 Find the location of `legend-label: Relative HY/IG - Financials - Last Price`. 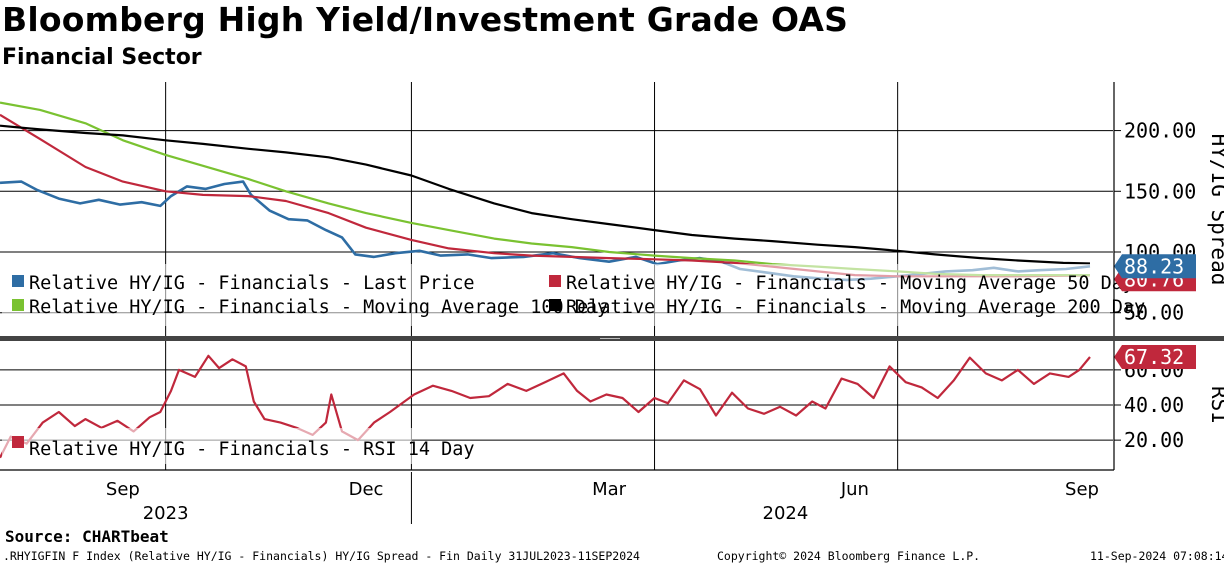

legend-label: Relative HY/IG - Financials - Last Price is located at coordinates (252, 283).